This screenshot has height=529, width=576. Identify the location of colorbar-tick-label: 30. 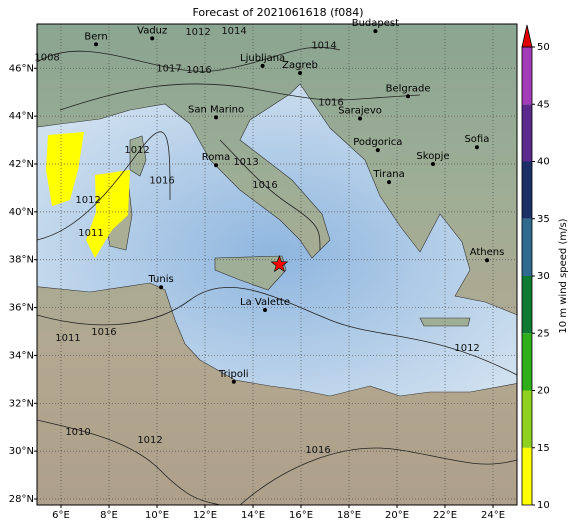
(543, 276).